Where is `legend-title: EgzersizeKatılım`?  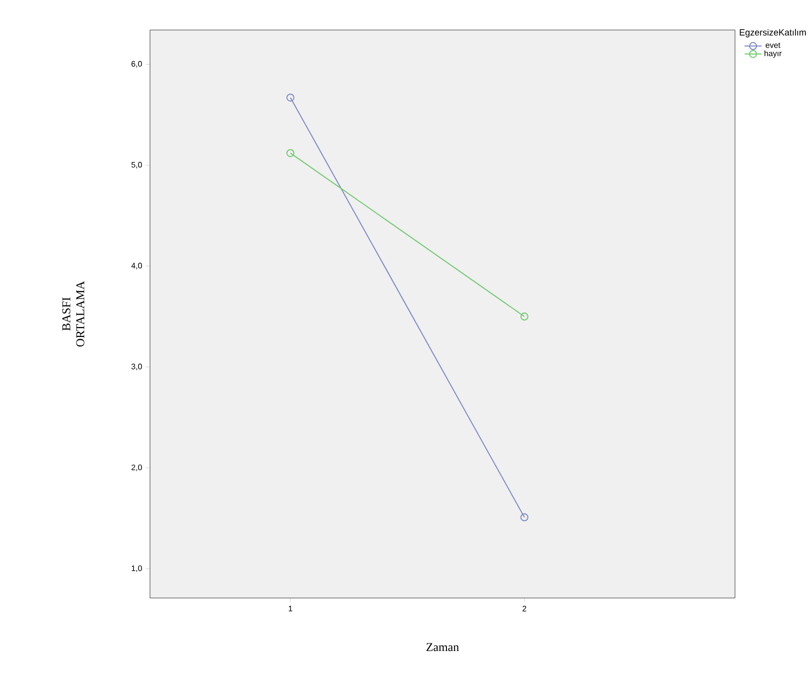 legend-title: EgzersizeKatılım is located at coordinates (773, 33).